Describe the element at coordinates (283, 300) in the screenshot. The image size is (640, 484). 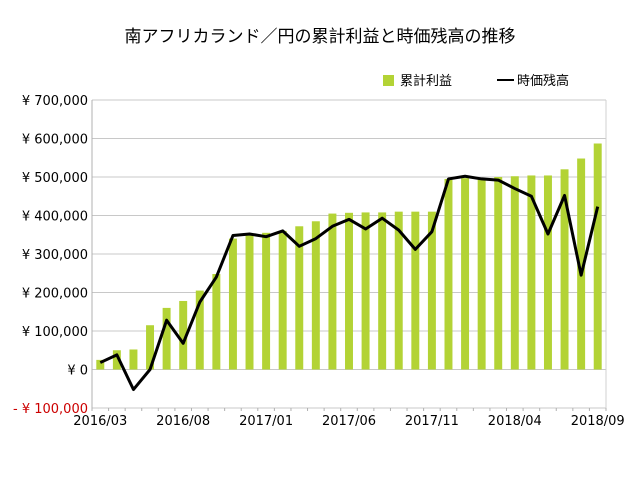
I see `bar-2017/02` at that location.